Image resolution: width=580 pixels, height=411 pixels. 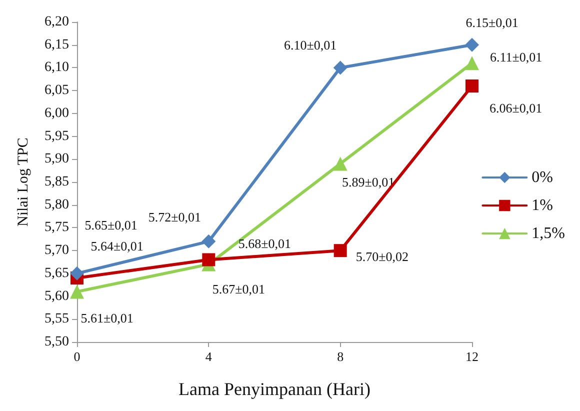 What do you see at coordinates (542, 205) in the screenshot?
I see `legend-label: 1%` at bounding box center [542, 205].